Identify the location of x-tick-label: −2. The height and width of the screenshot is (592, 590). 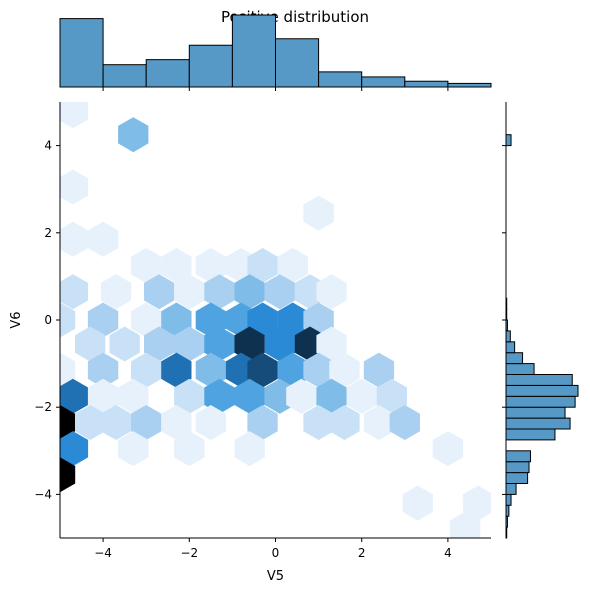
(189, 553).